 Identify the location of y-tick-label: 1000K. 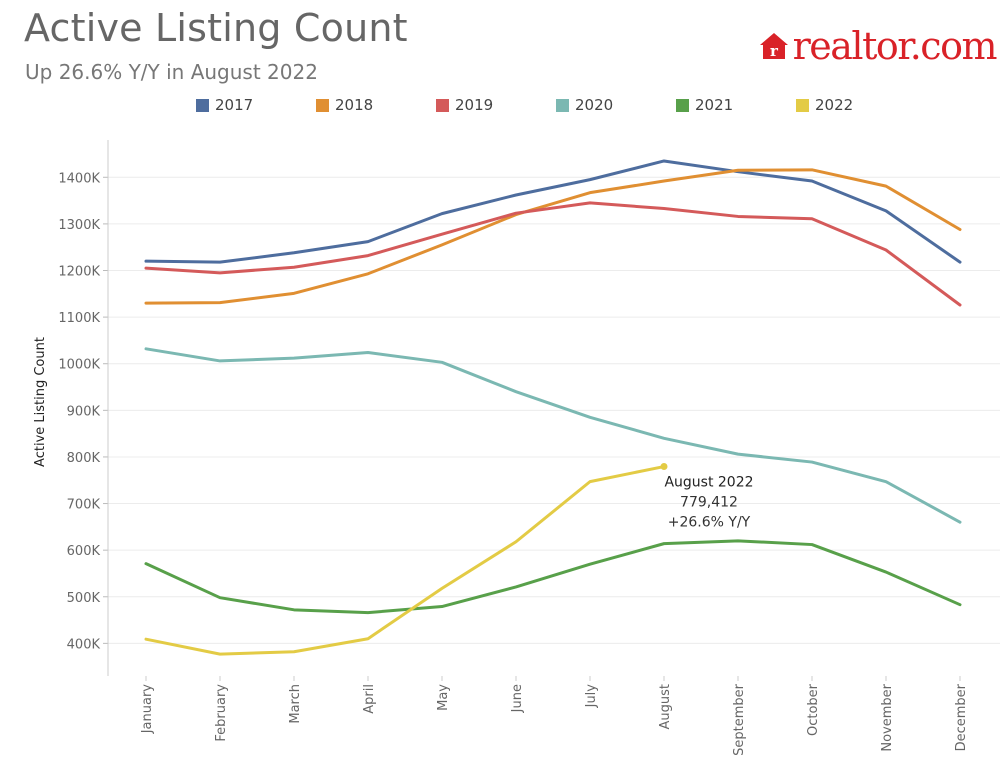
(79, 365).